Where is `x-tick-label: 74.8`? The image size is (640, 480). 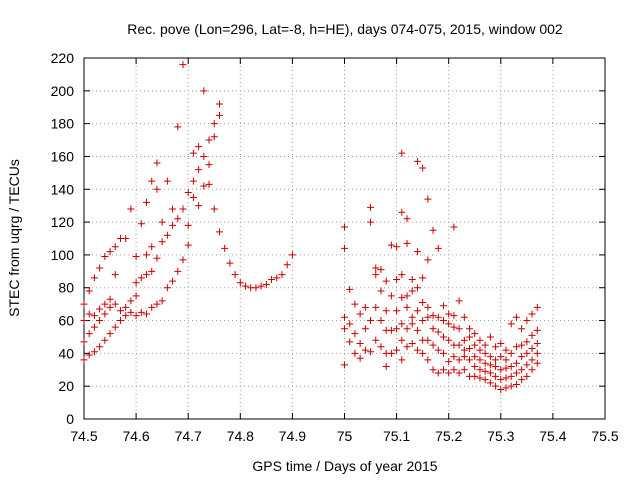 x-tick-label: 74.8 is located at coordinates (240, 436).